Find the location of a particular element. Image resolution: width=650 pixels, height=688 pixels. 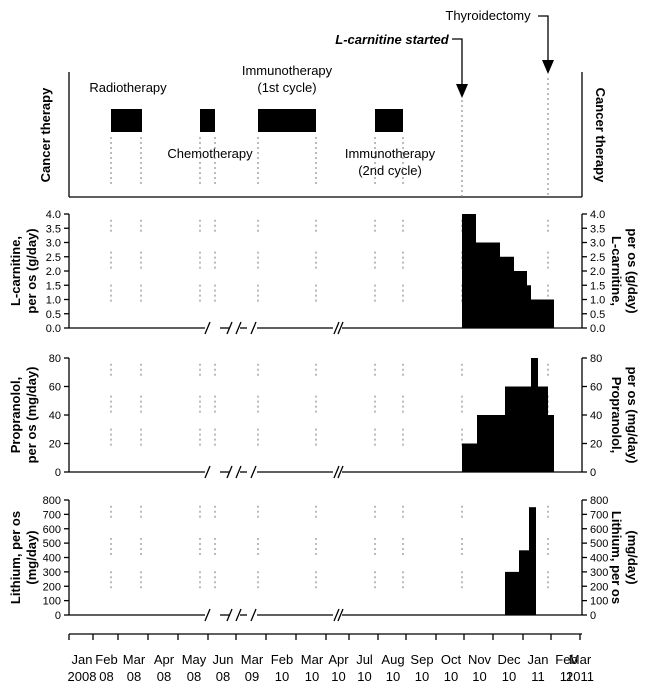

year-label-12: 10 is located at coordinates (422, 676).